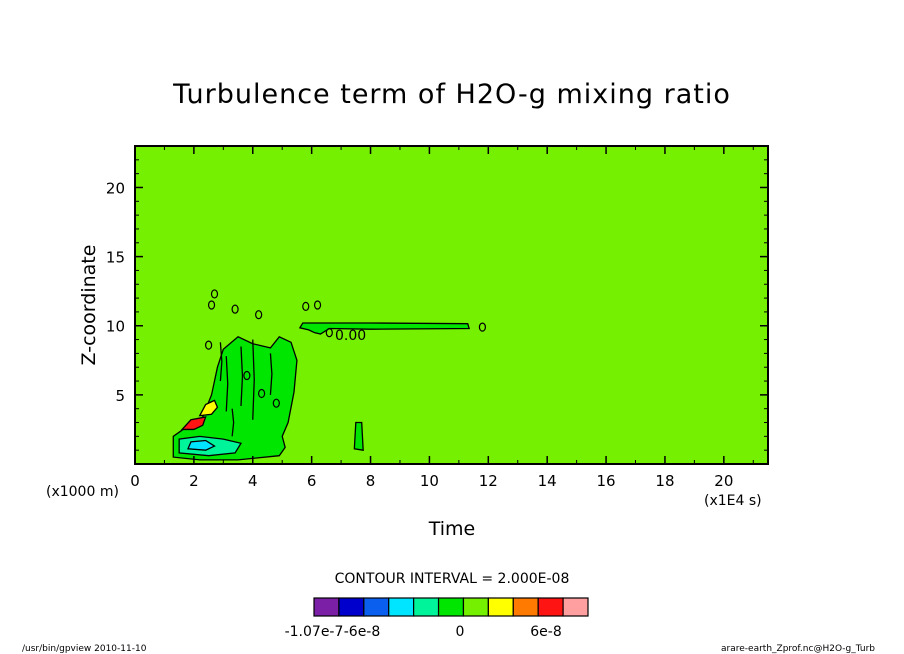  I want to click on band-region, so click(384, 328).